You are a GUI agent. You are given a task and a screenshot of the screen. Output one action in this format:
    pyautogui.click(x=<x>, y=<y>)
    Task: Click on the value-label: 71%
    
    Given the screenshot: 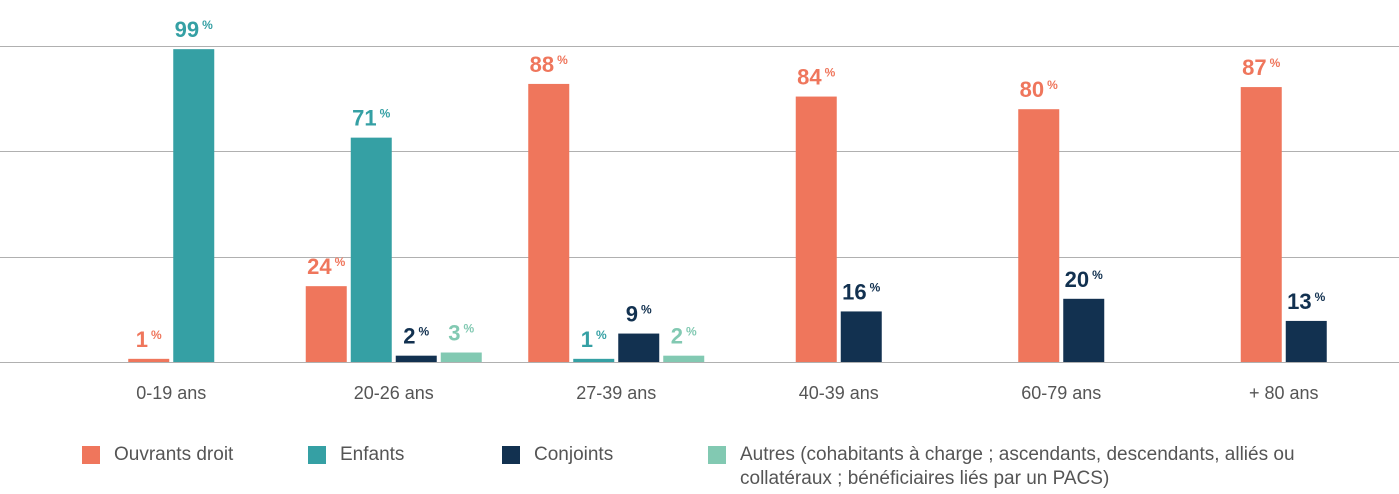 What is the action you would take?
    pyautogui.click(x=371, y=118)
    